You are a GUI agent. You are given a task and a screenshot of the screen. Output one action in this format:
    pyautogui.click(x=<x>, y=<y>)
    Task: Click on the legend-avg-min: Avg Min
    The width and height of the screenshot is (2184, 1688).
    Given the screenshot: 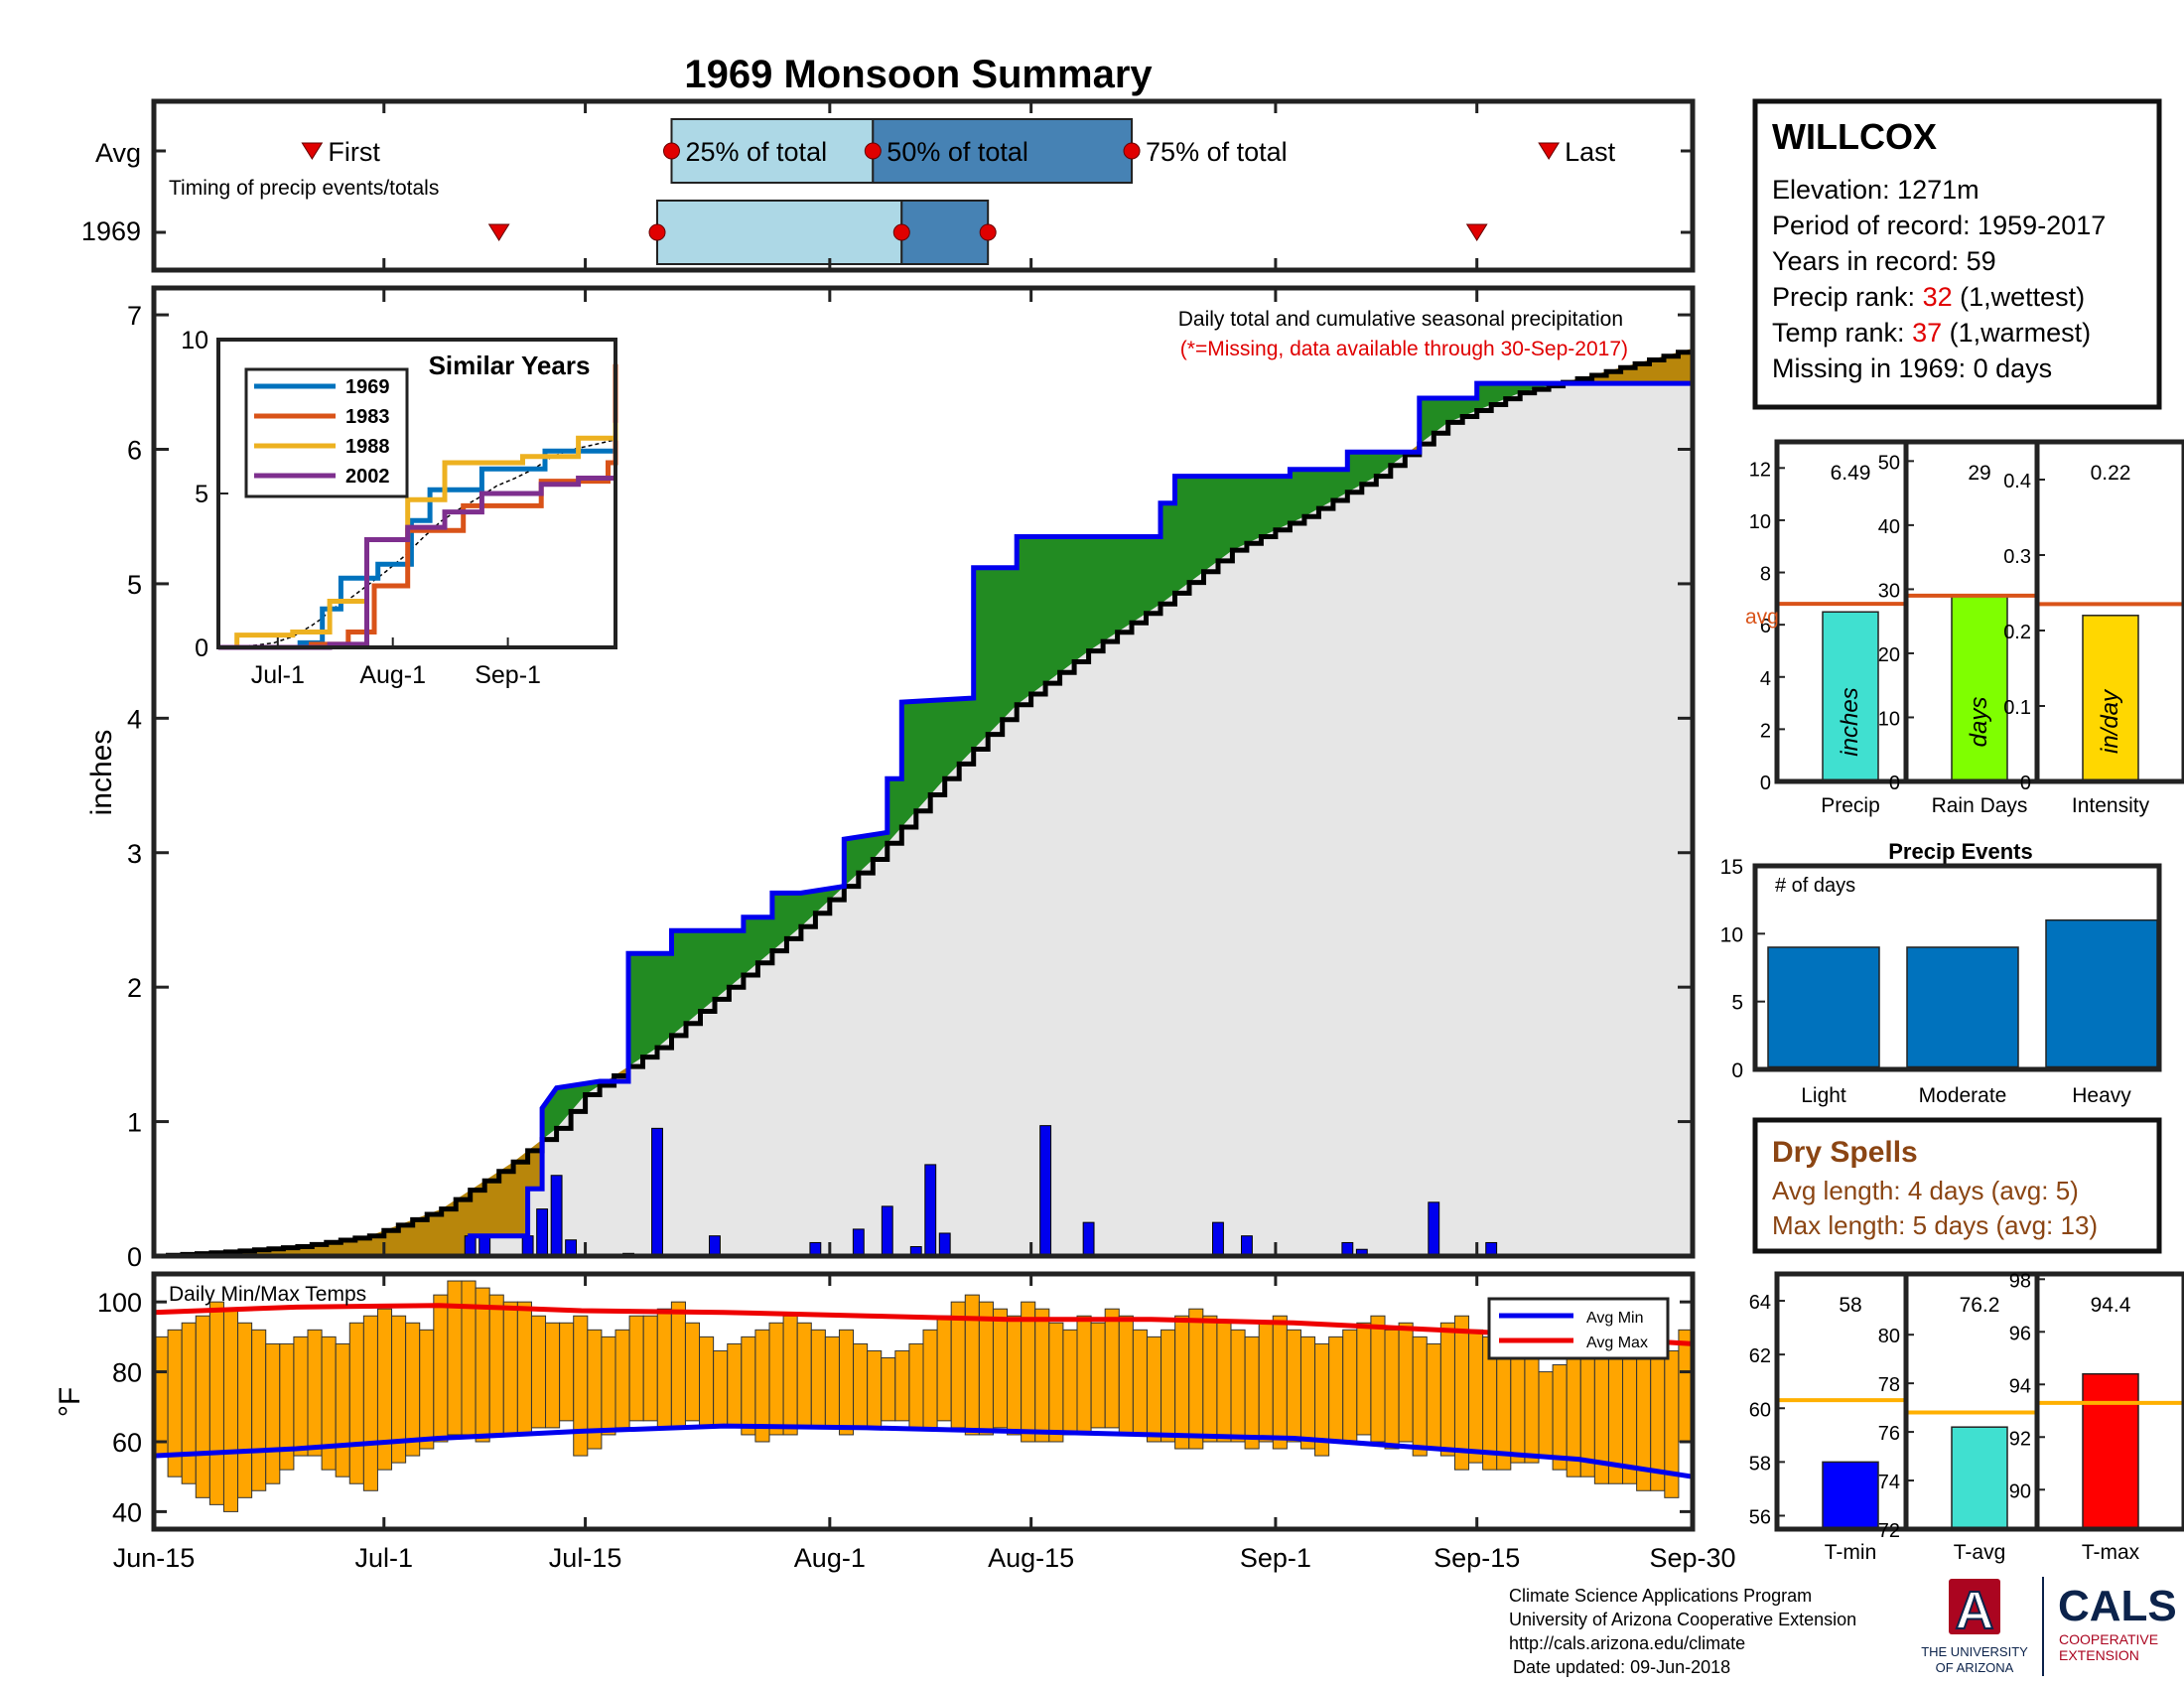 What is the action you would take?
    pyautogui.click(x=1615, y=1318)
    